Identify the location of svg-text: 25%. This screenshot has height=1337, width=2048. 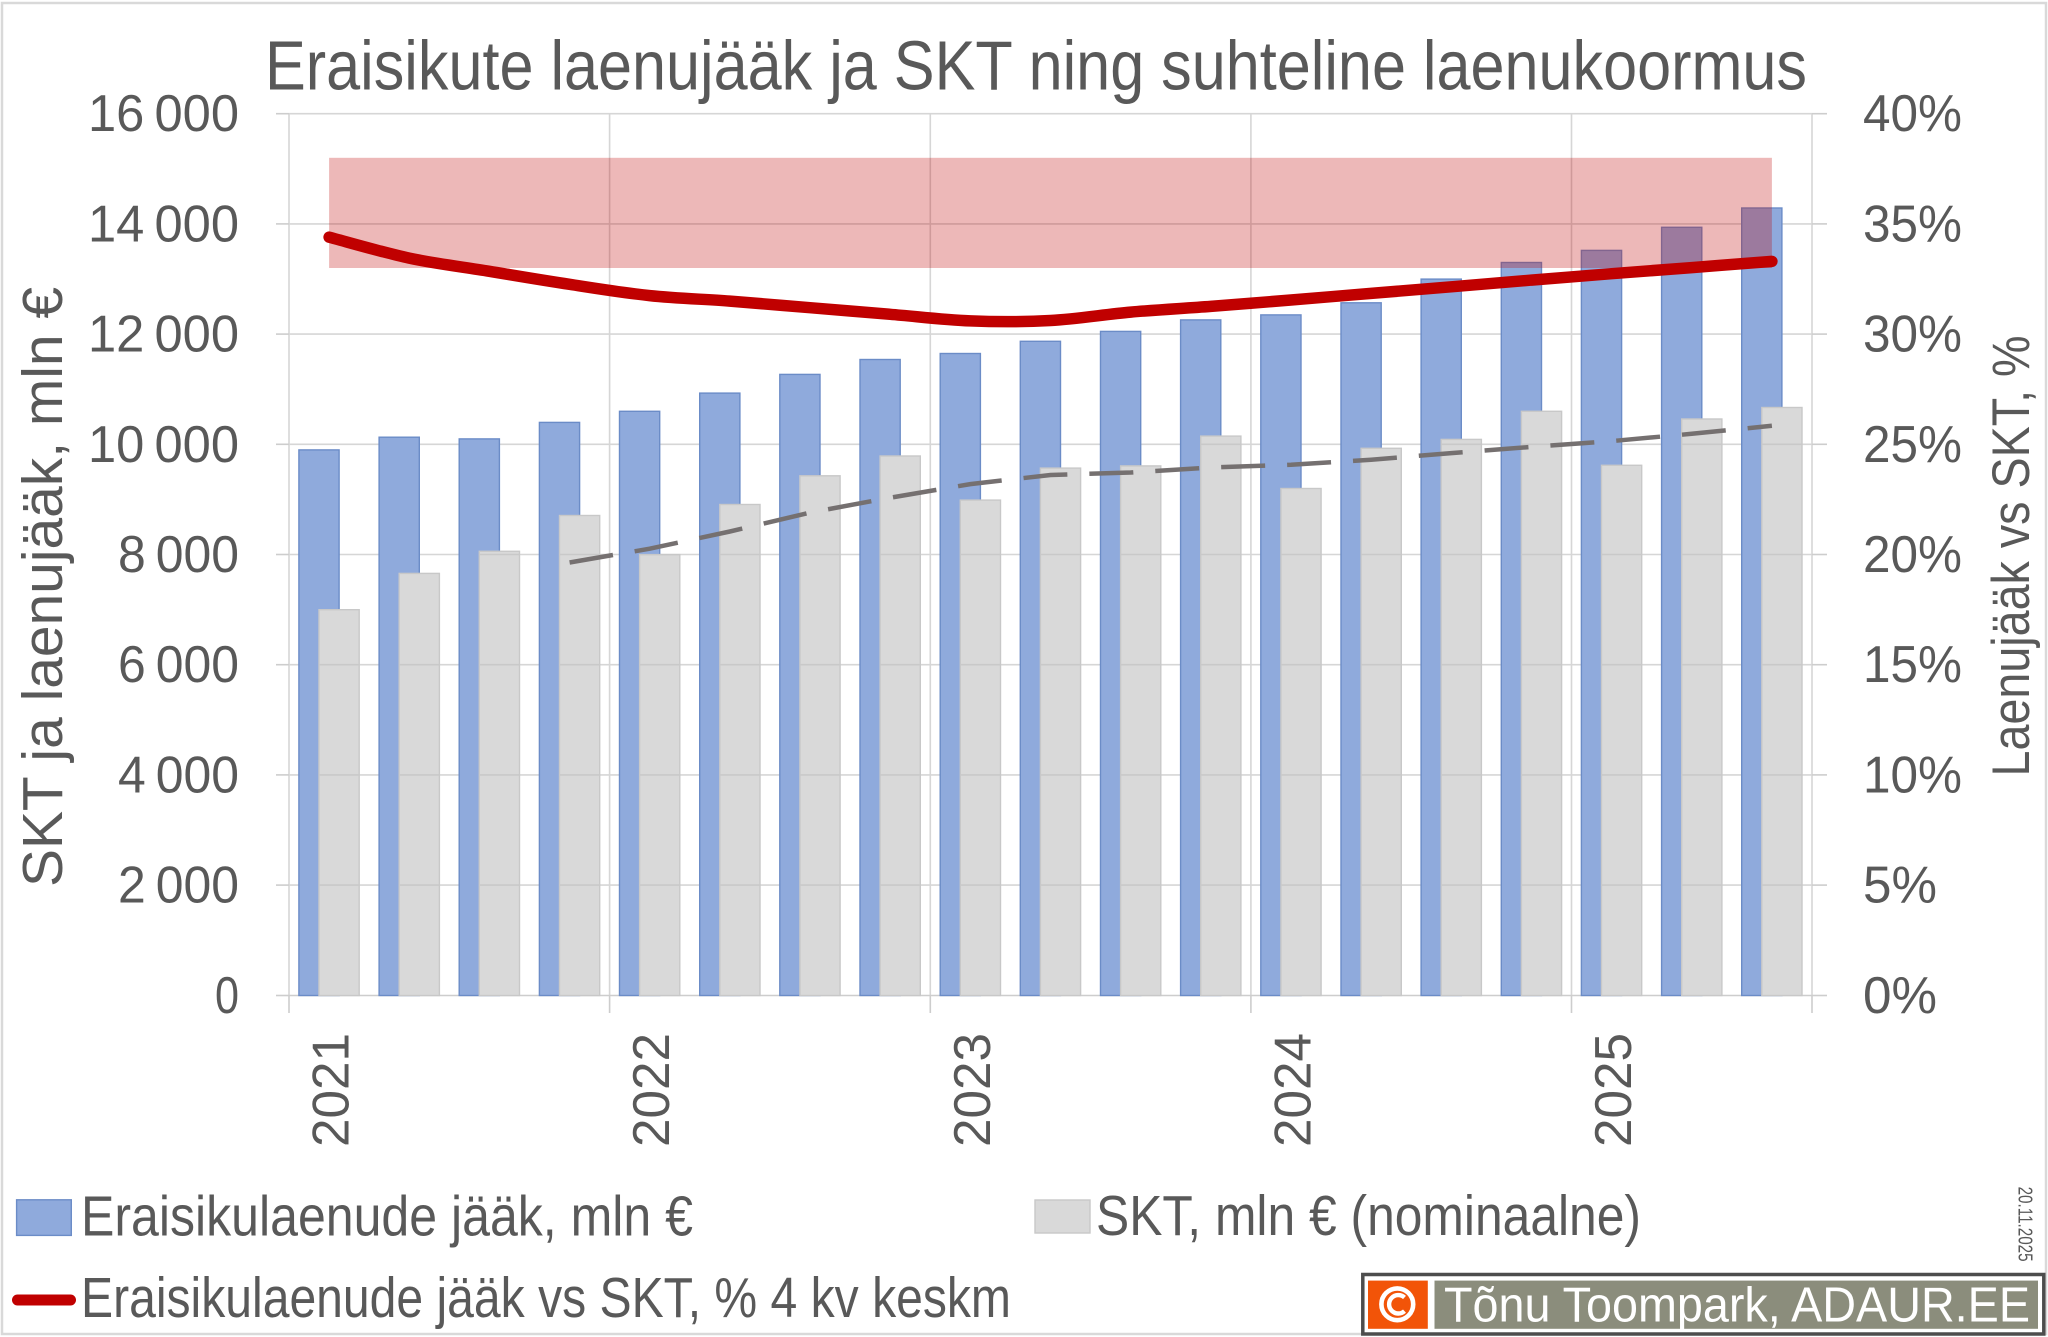
(1912, 445).